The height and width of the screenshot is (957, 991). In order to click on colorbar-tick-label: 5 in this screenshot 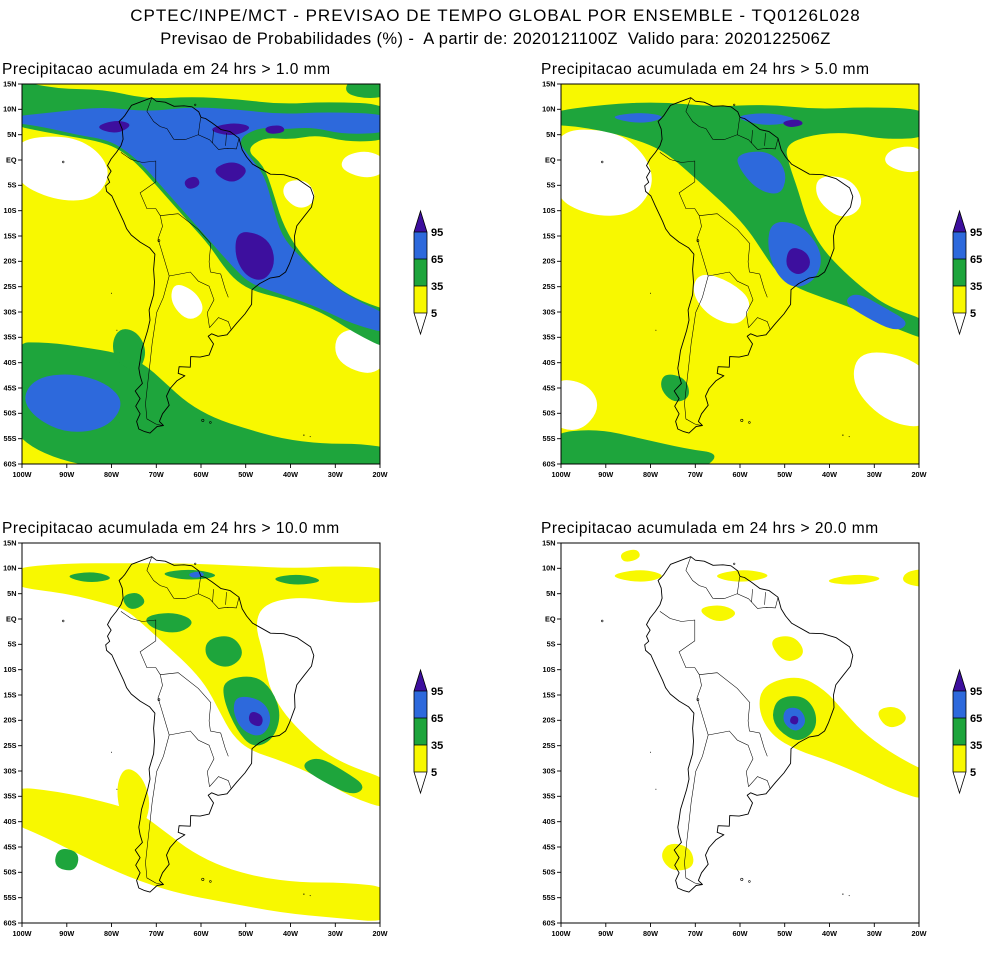, I will do `click(434, 773)`.